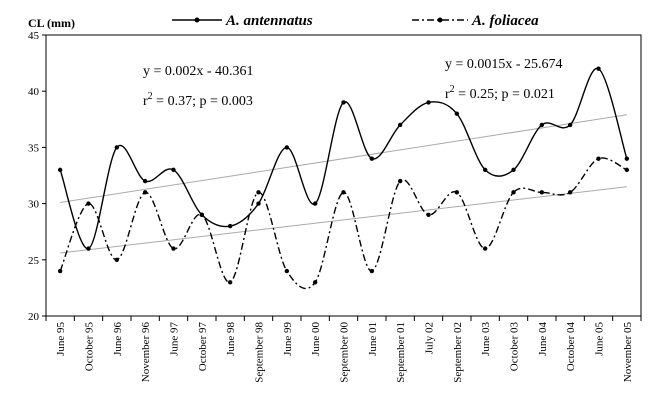 This screenshot has width=651, height=409. Describe the element at coordinates (51, 23) in the screenshot. I see `y-axis-label: CL (mm)` at that location.